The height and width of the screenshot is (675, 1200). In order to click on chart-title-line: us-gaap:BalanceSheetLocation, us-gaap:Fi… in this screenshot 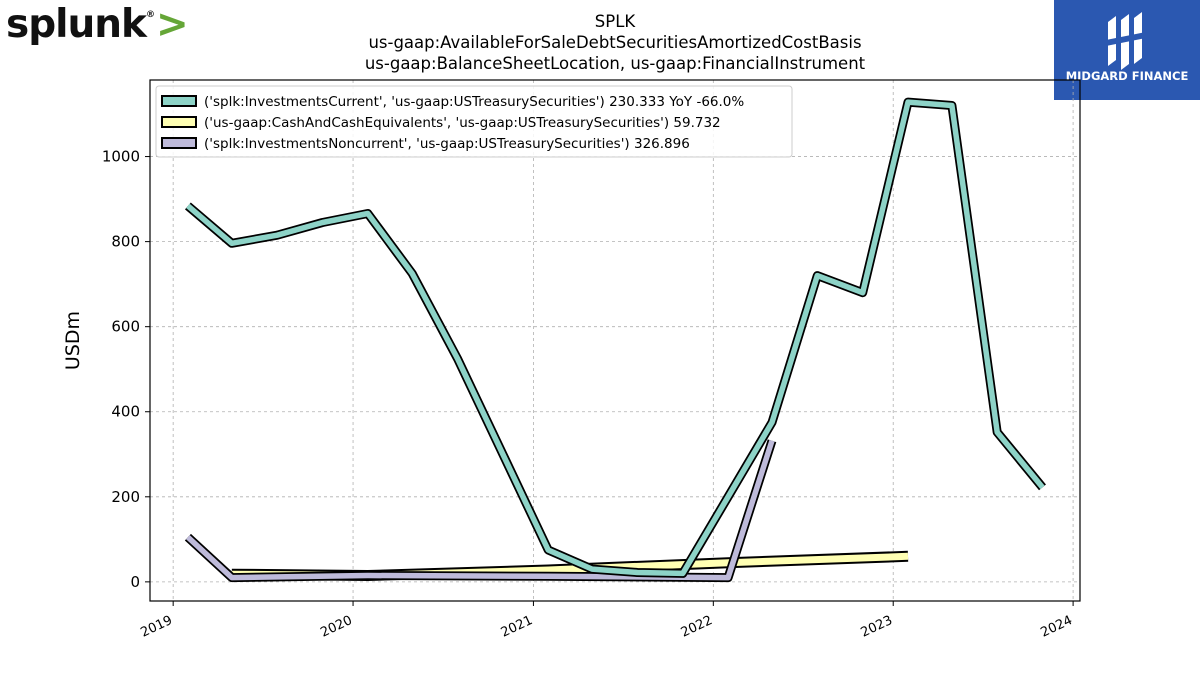, I will do `click(615, 63)`.